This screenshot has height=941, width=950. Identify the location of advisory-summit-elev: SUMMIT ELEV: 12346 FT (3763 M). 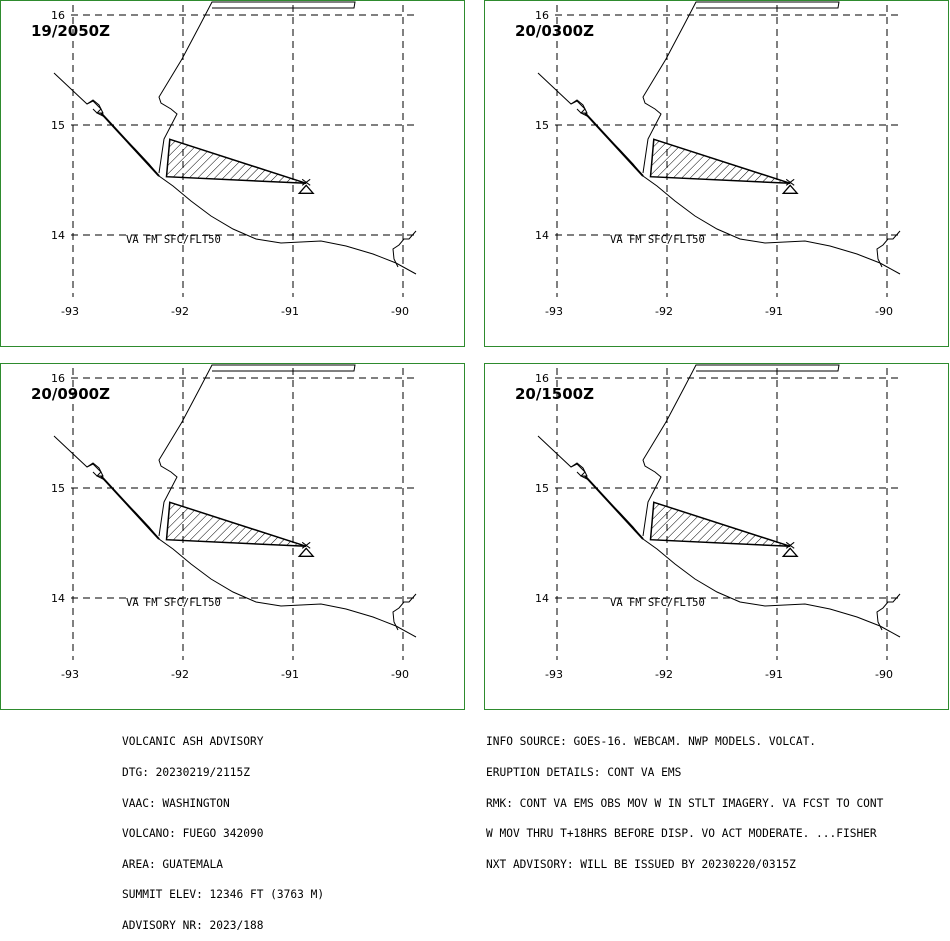
(223, 895).